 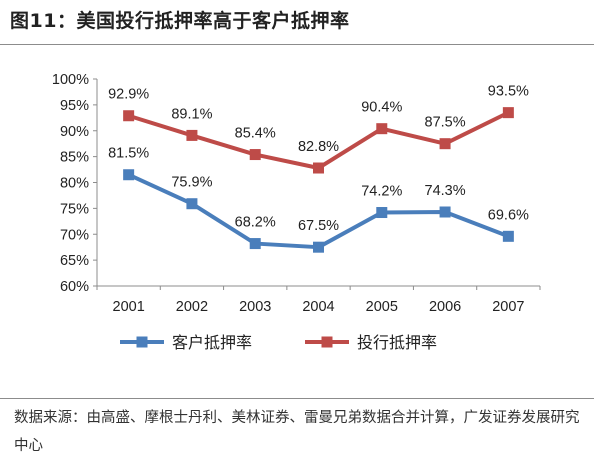 I want to click on y-tick-label: 85%, so click(x=74, y=158).